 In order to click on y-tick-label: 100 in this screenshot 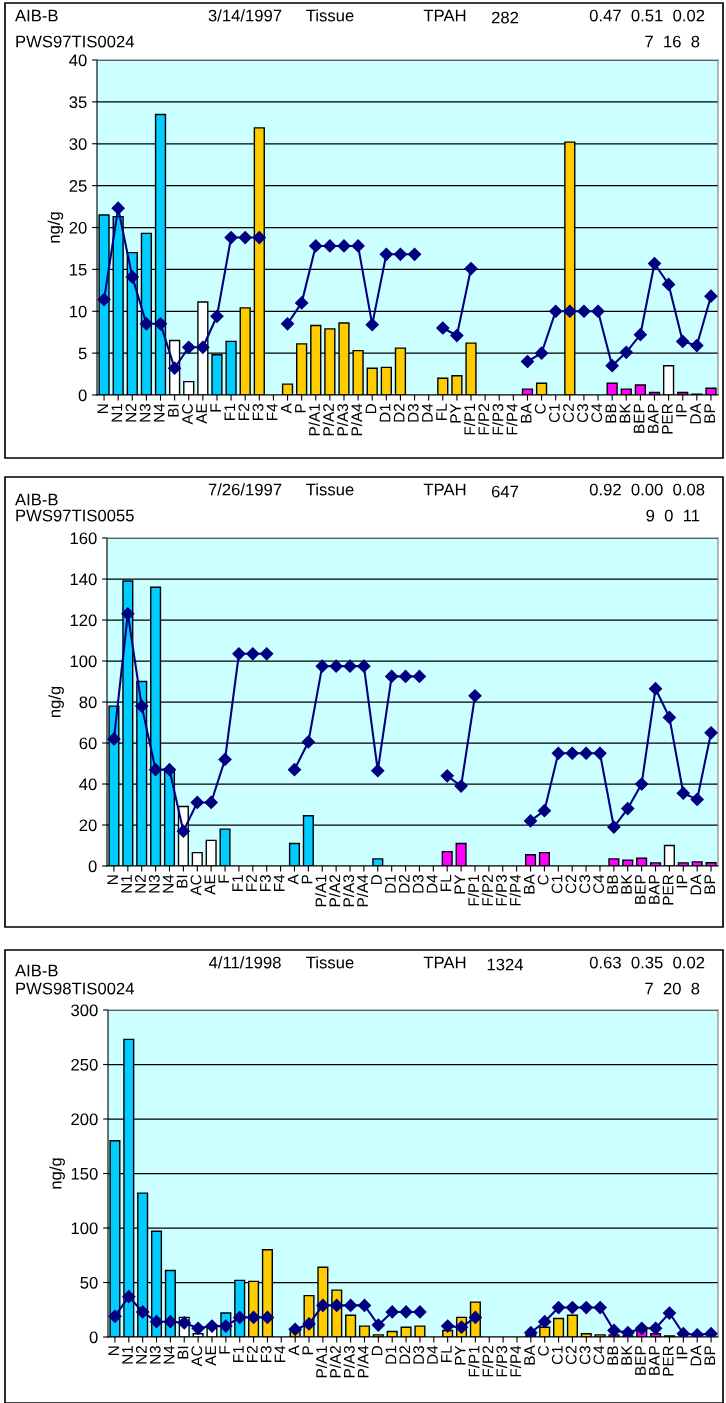, I will do `click(84, 1228)`.